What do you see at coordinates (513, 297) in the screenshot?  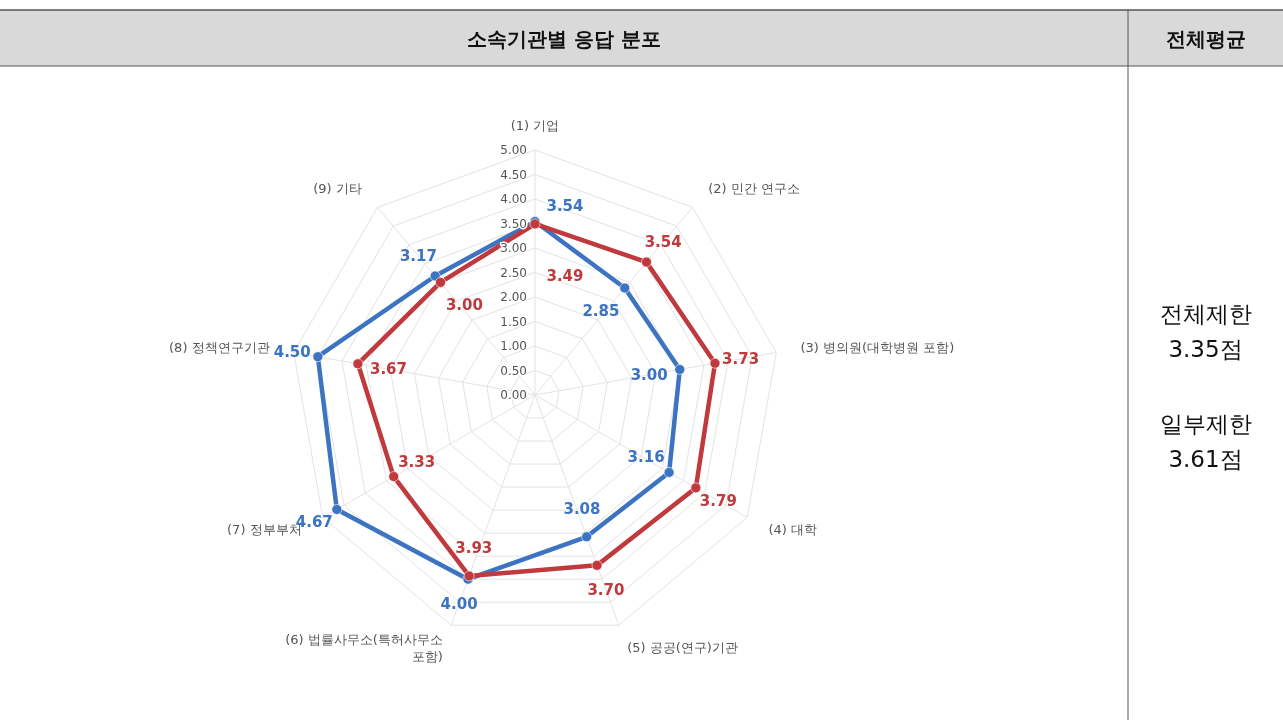 I see `y-tick-label: 2.00` at bounding box center [513, 297].